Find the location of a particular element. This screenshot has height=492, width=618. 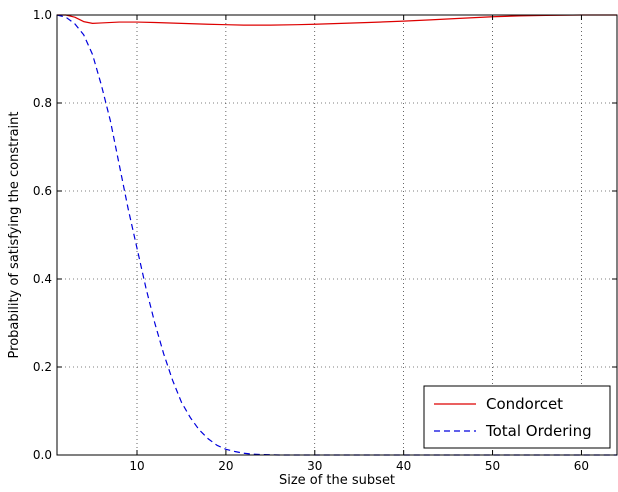

x-tick-label: 10 is located at coordinates (136, 466).